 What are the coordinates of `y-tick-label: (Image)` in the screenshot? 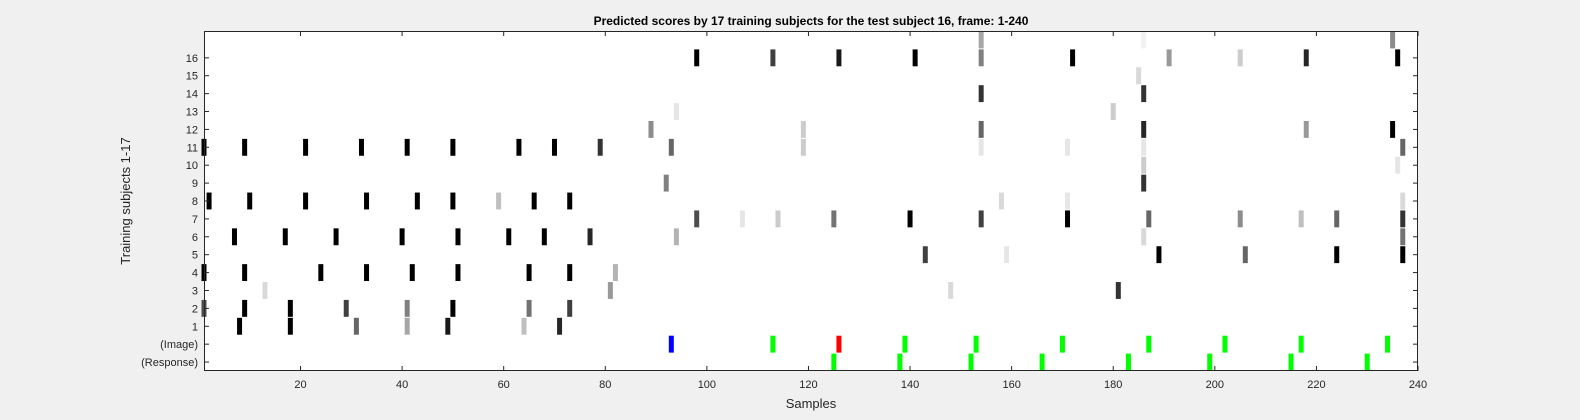 It's located at (179, 345).